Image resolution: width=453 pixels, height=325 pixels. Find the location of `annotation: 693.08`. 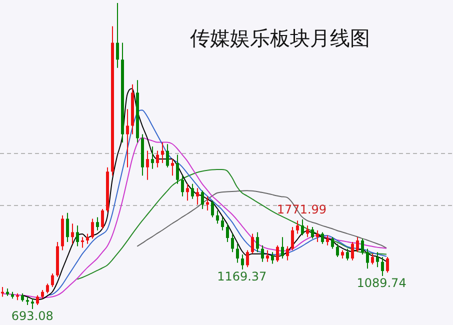

annotation: 693.08 is located at coordinates (32, 316).